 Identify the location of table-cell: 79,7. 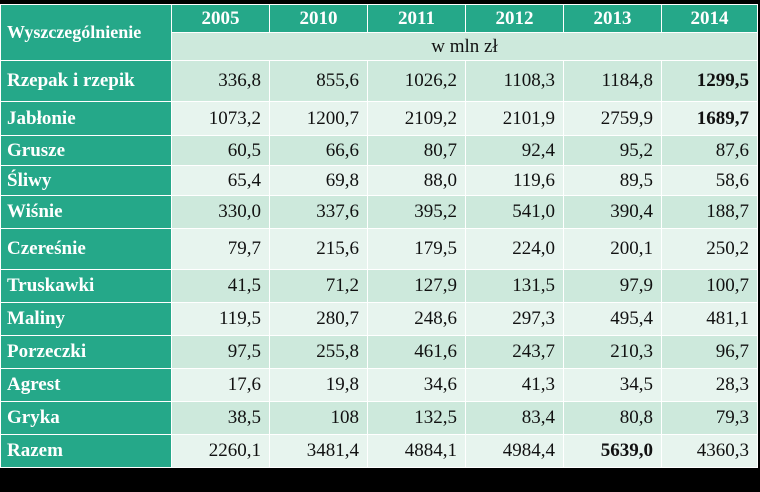
(220, 249).